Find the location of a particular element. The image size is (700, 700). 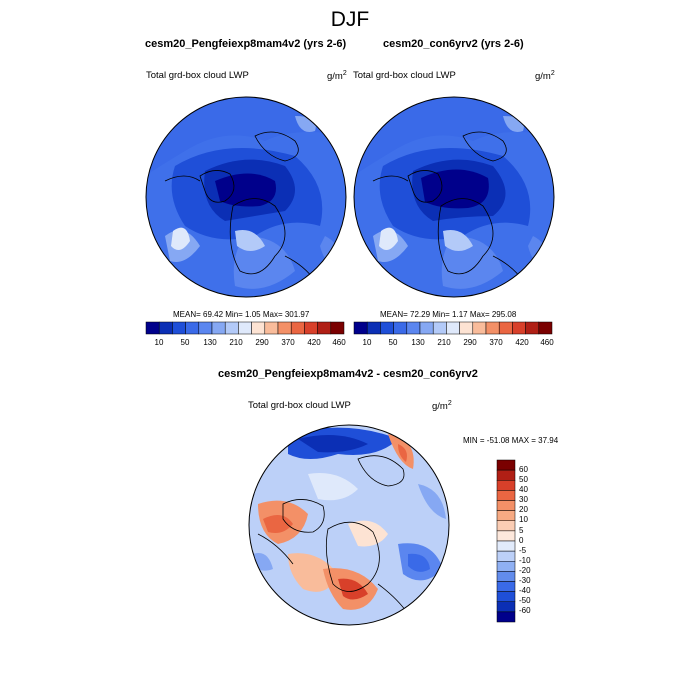

right-variable-label: Total grd-box cloud LWP is located at coordinates (404, 75).